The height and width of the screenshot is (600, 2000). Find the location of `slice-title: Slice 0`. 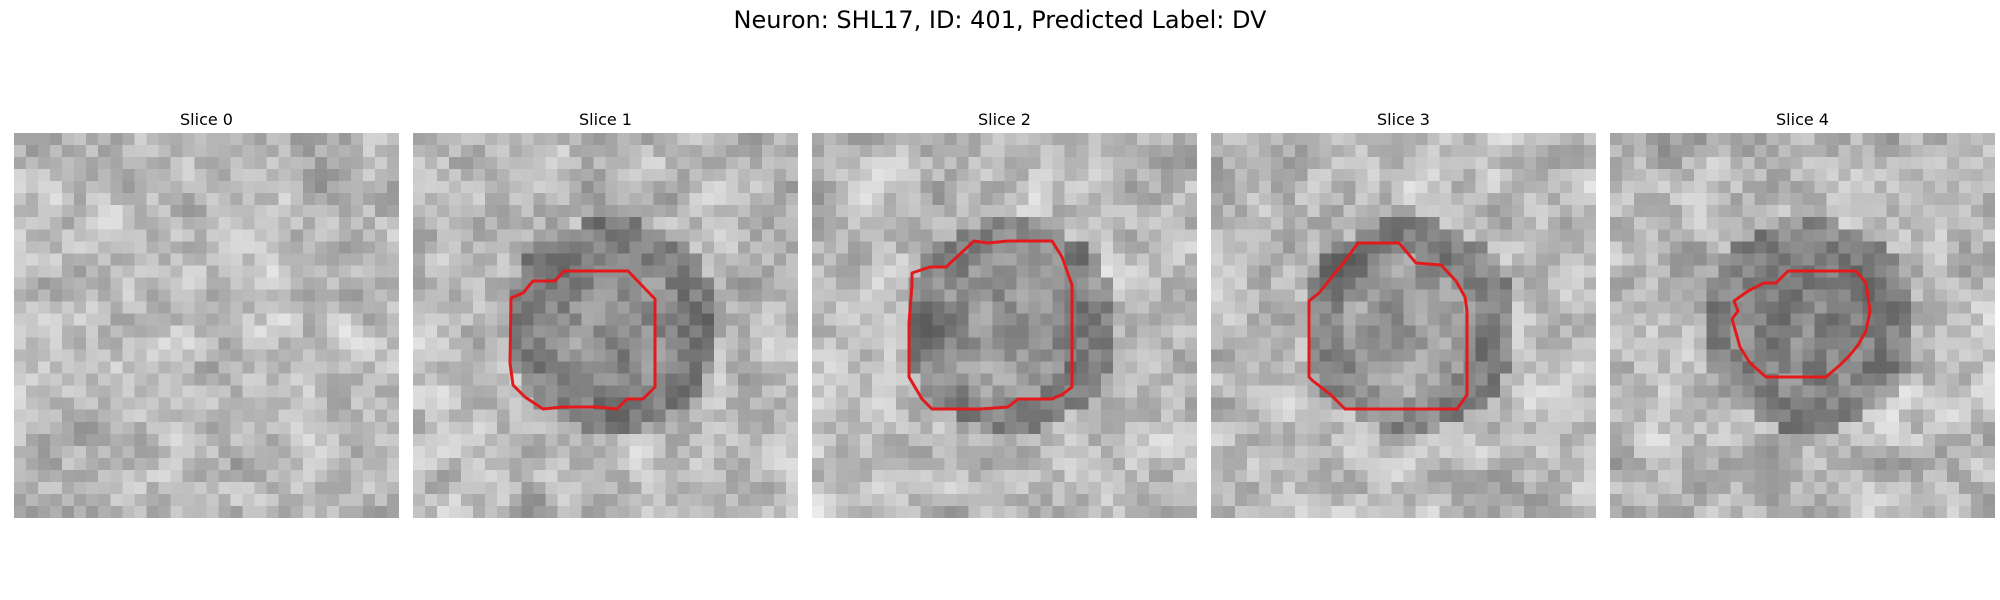

slice-title: Slice 0 is located at coordinates (206, 119).